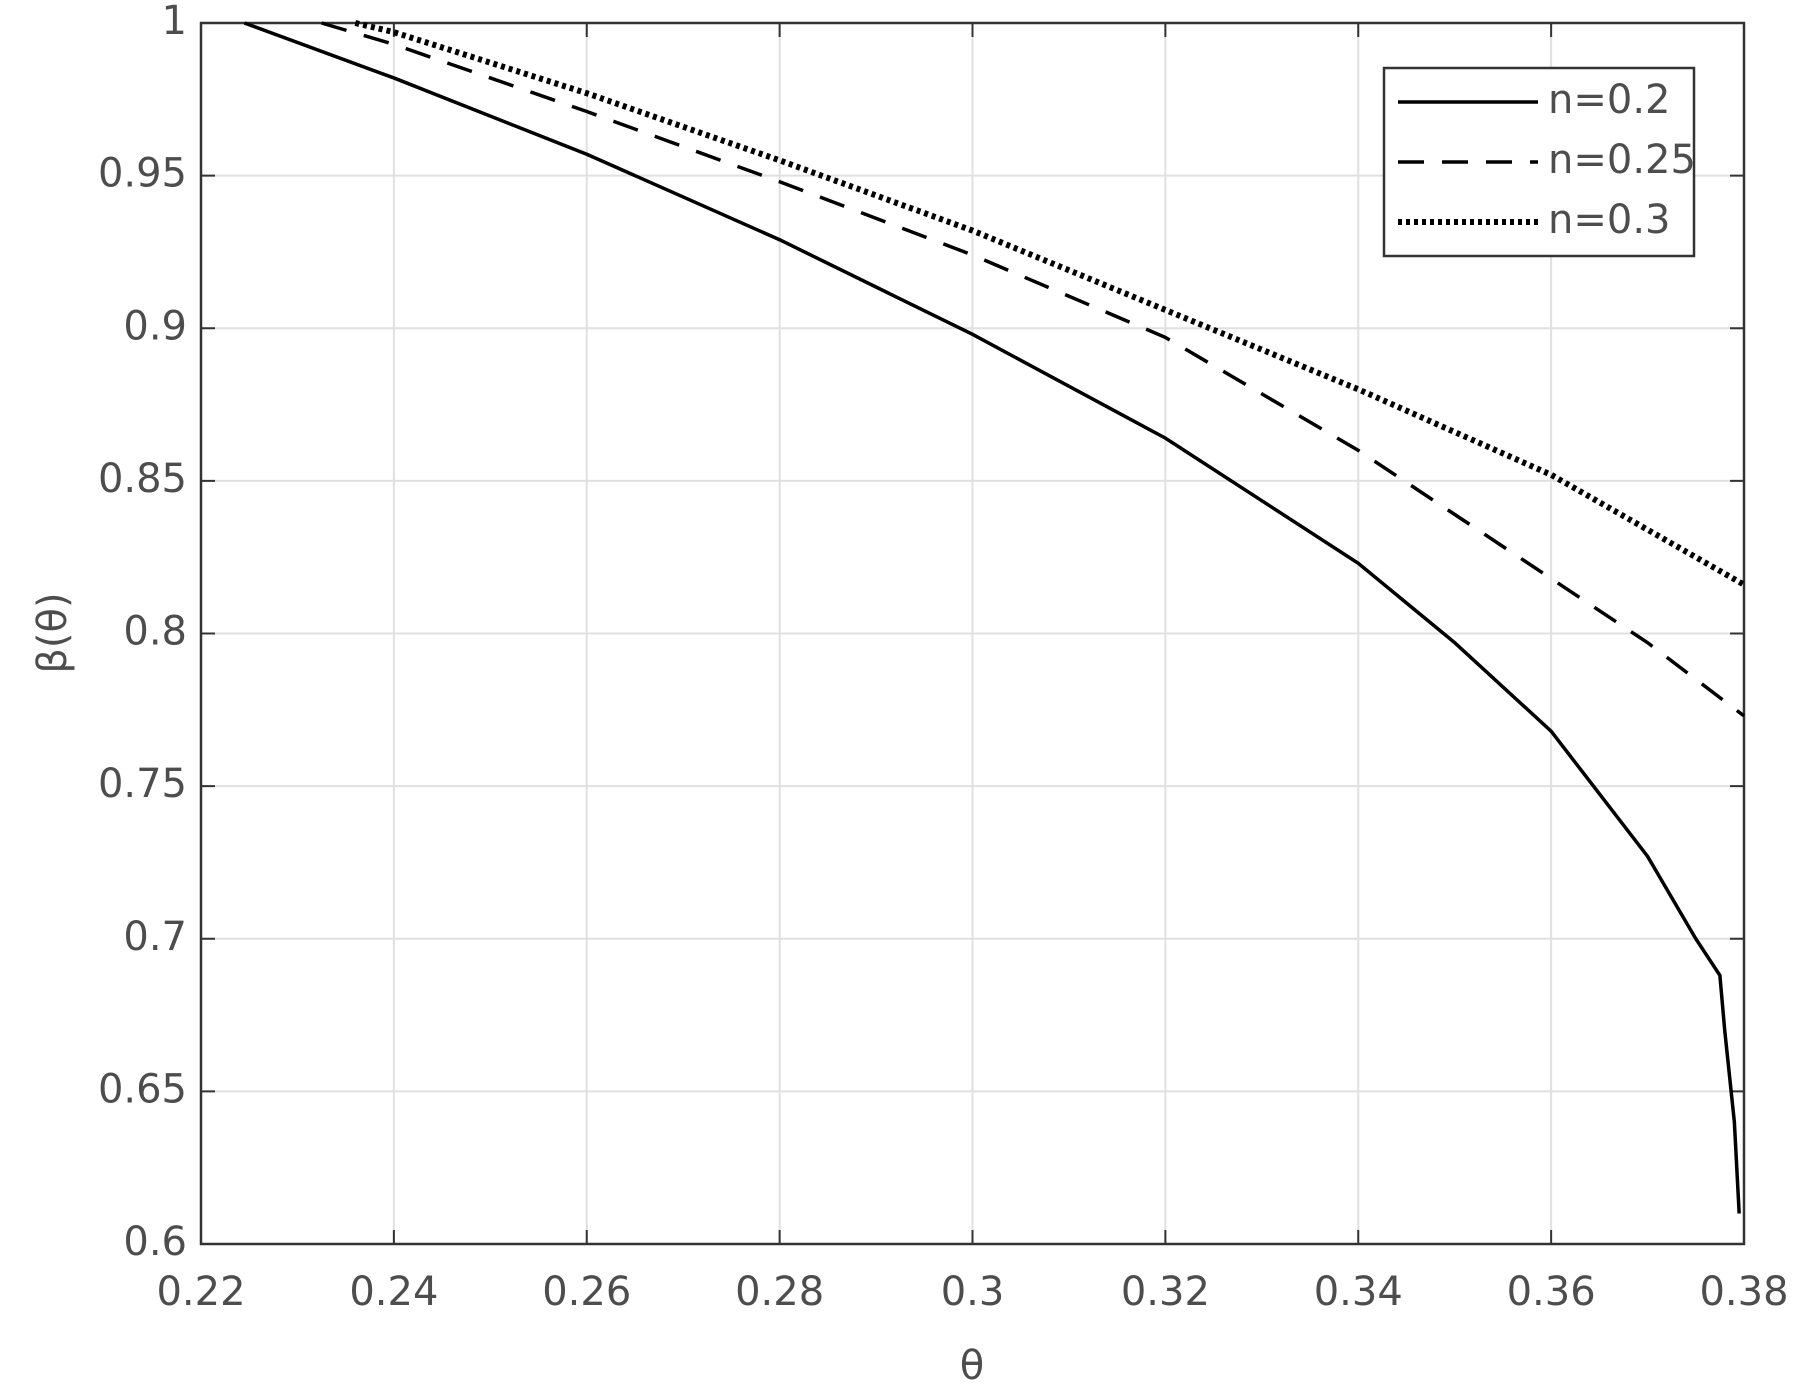  What do you see at coordinates (779, 1292) in the screenshot?
I see `x-tick-label: 0.28` at bounding box center [779, 1292].